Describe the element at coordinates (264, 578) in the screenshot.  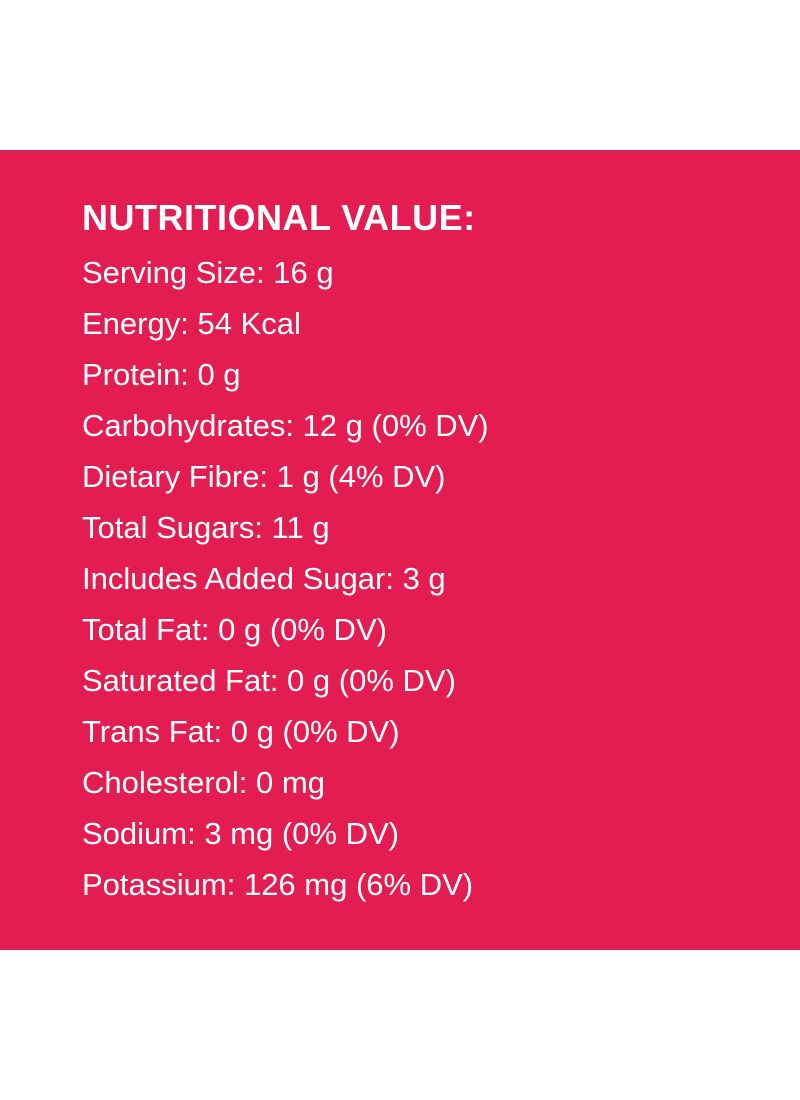
I see `nutrition-item-added-sugar: Includes Added Sugar: 3 g` at that location.